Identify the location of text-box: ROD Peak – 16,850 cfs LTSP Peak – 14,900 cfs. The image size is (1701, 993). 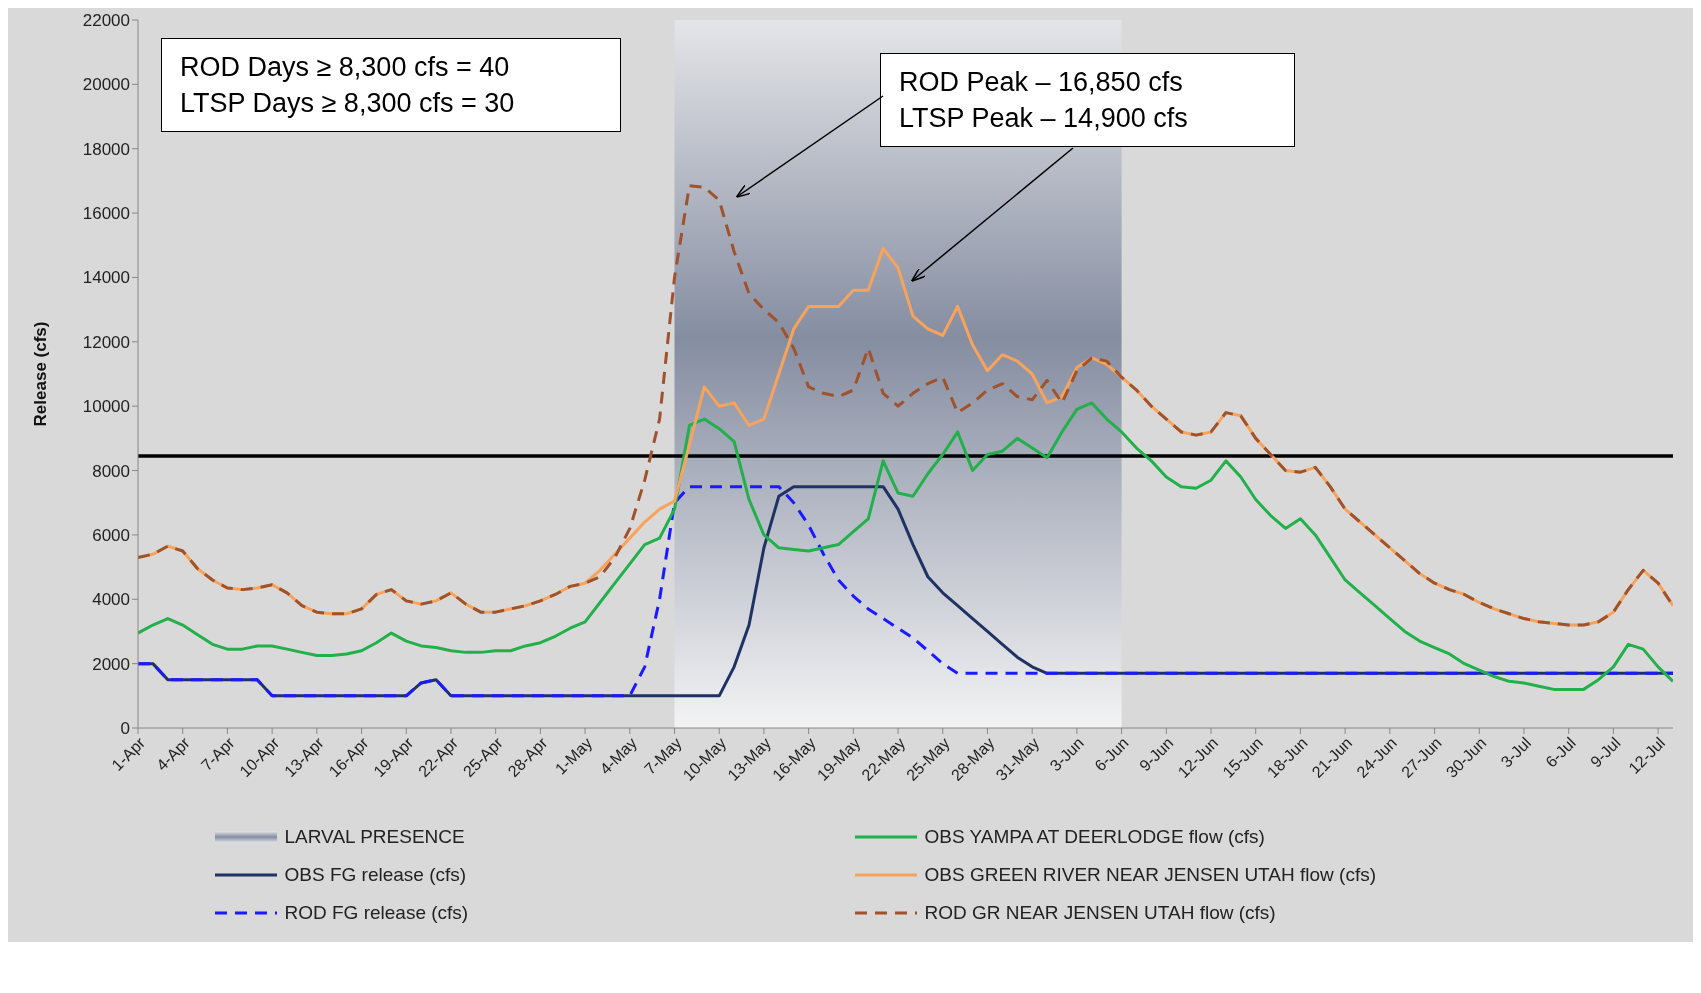
(1087, 100).